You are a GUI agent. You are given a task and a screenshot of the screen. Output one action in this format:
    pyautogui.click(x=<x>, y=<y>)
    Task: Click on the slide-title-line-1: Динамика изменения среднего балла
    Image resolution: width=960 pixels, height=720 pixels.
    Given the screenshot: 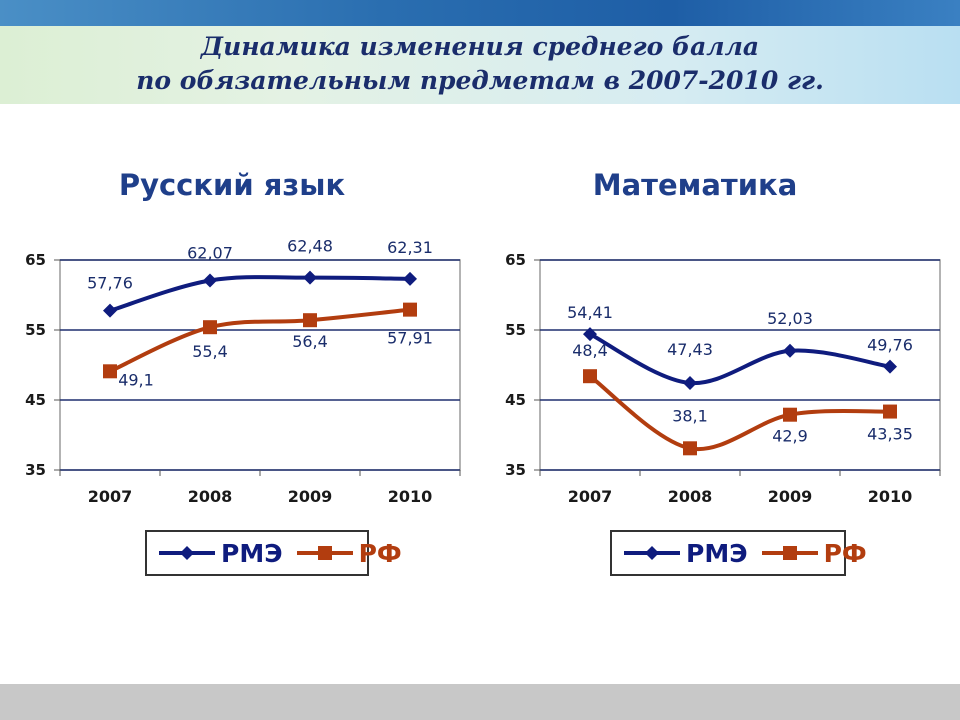 What is the action you would take?
    pyautogui.click(x=480, y=46)
    